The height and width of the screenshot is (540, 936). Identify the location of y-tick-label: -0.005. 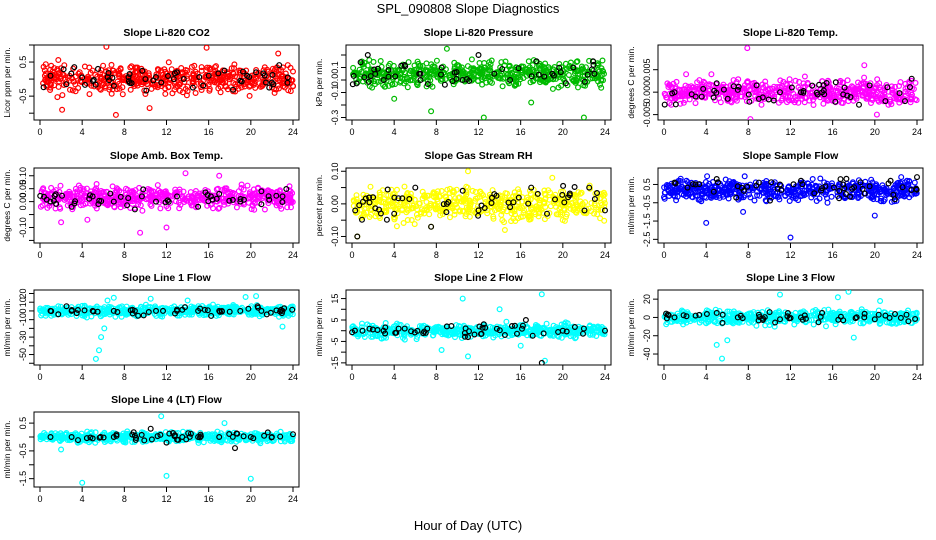
(647, 115).